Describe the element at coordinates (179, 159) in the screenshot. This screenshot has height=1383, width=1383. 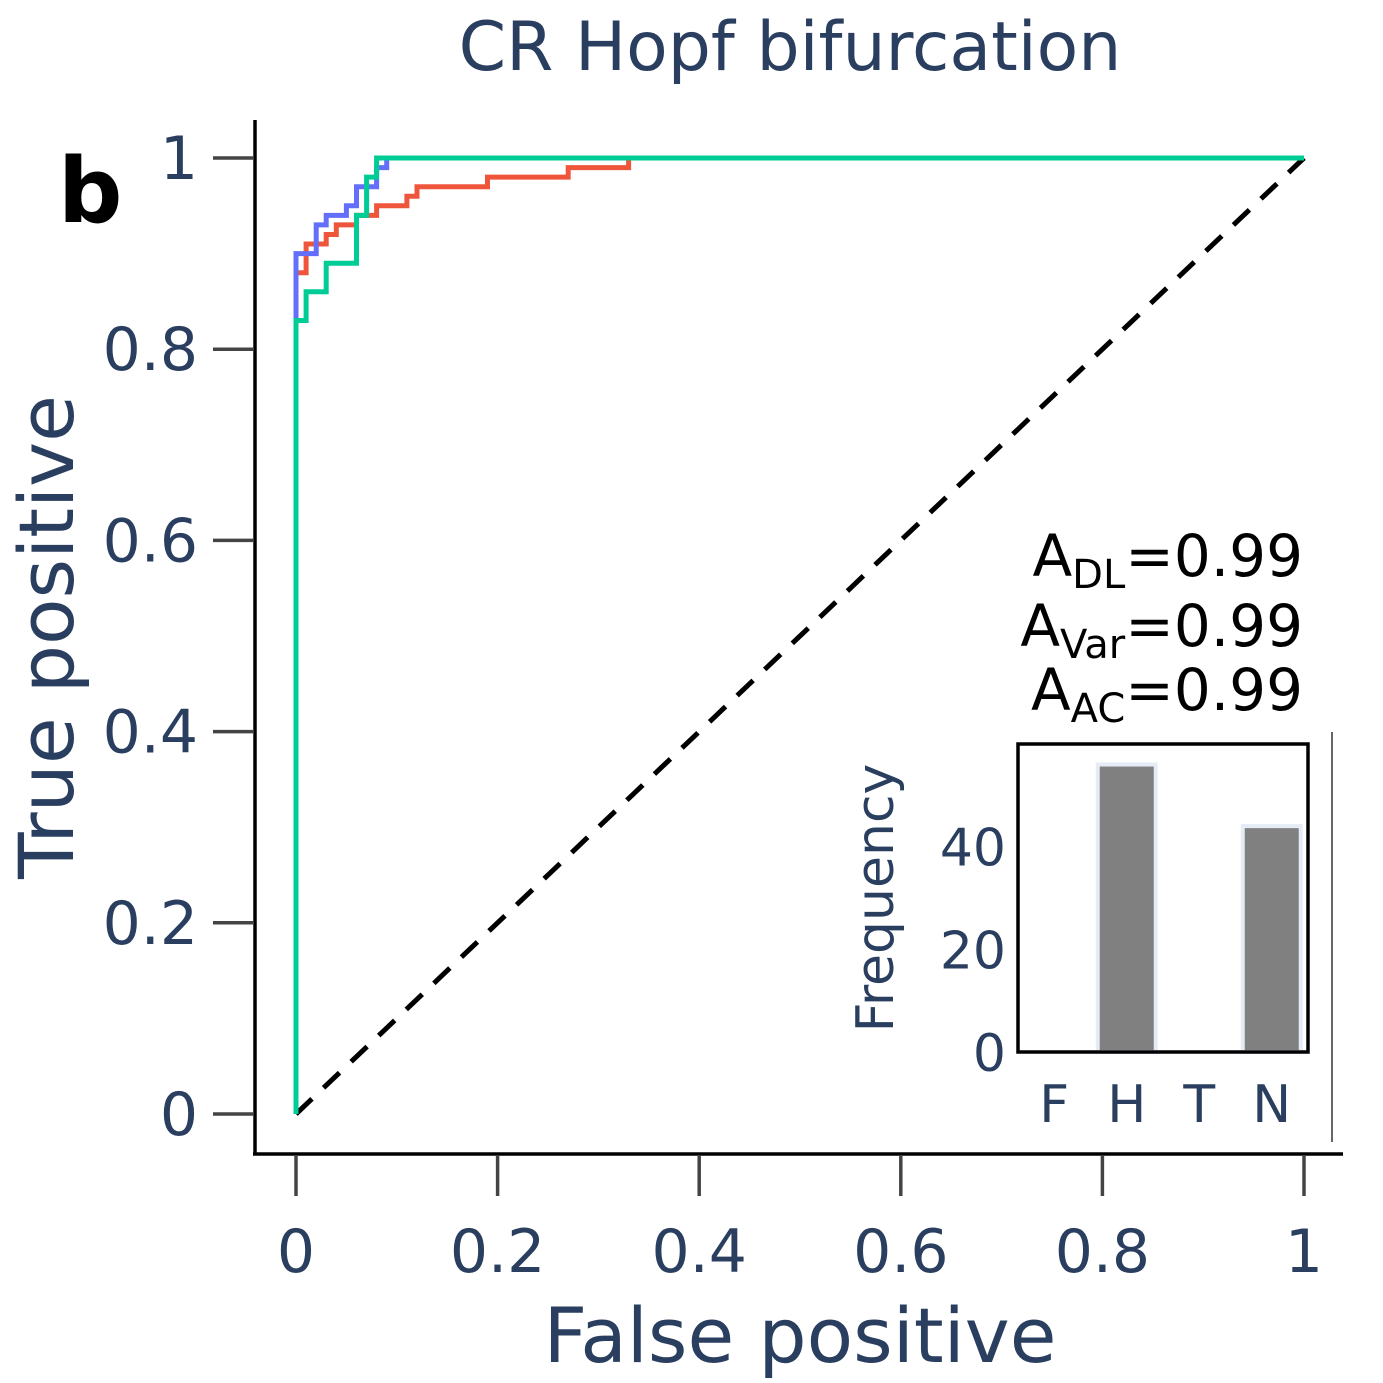
I see `y-tick-label: 1` at that location.